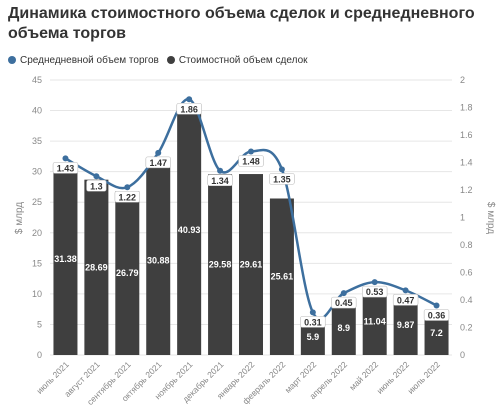 Image resolution: width=504 pixels, height=416 pixels. I want to click on left-tick-label: 5, so click(39, 324).